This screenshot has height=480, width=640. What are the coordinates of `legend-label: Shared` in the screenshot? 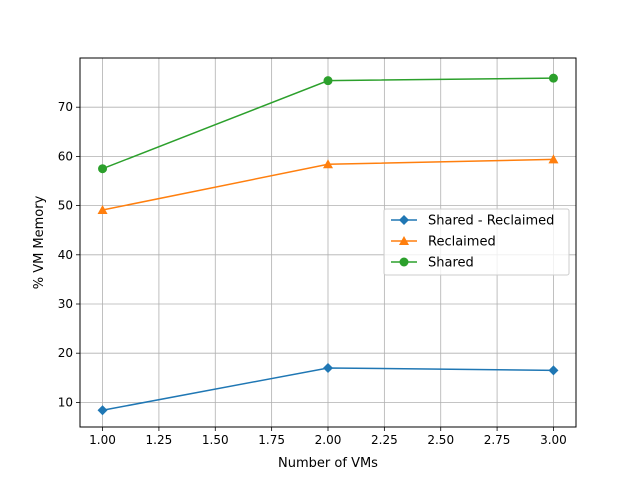 It's located at (451, 263).